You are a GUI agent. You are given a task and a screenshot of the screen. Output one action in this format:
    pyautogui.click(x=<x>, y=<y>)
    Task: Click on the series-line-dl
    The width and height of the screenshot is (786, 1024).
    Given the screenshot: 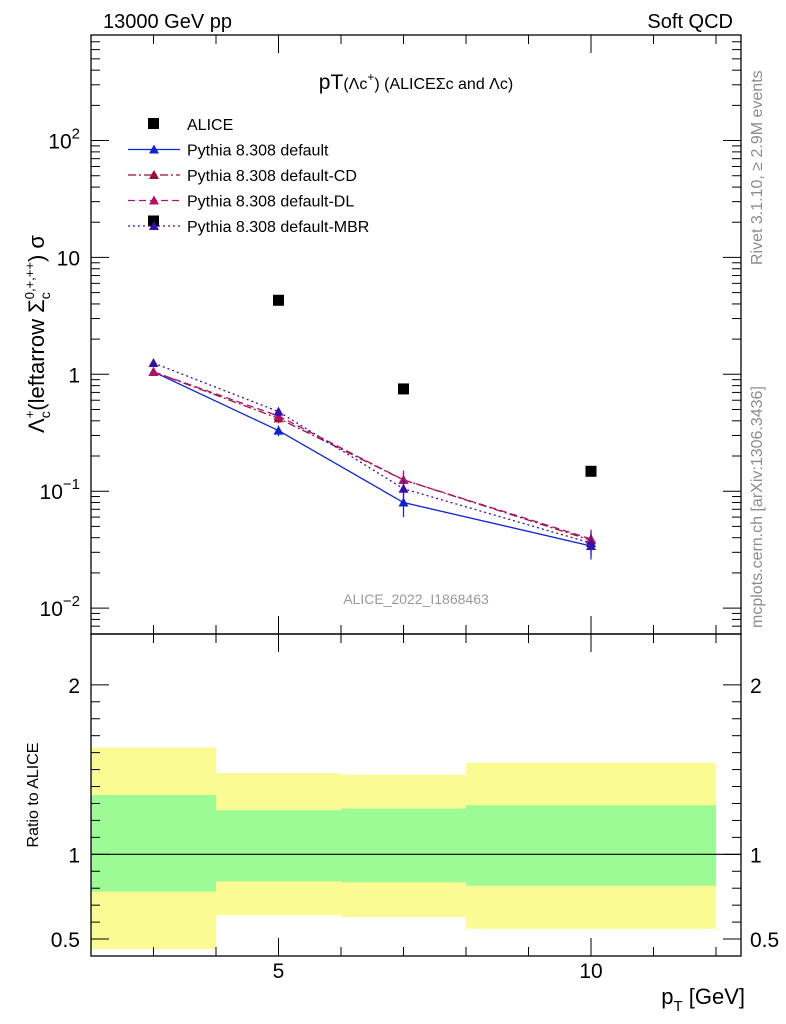 What is the action you would take?
    pyautogui.click(x=372, y=455)
    